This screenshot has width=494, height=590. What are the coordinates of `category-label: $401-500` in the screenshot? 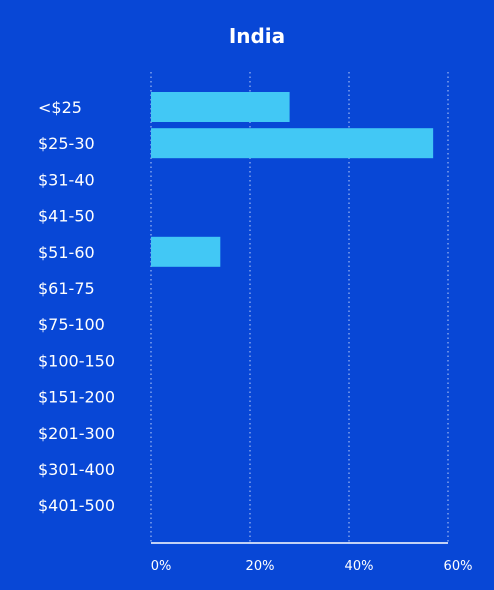 It's located at (76, 505).